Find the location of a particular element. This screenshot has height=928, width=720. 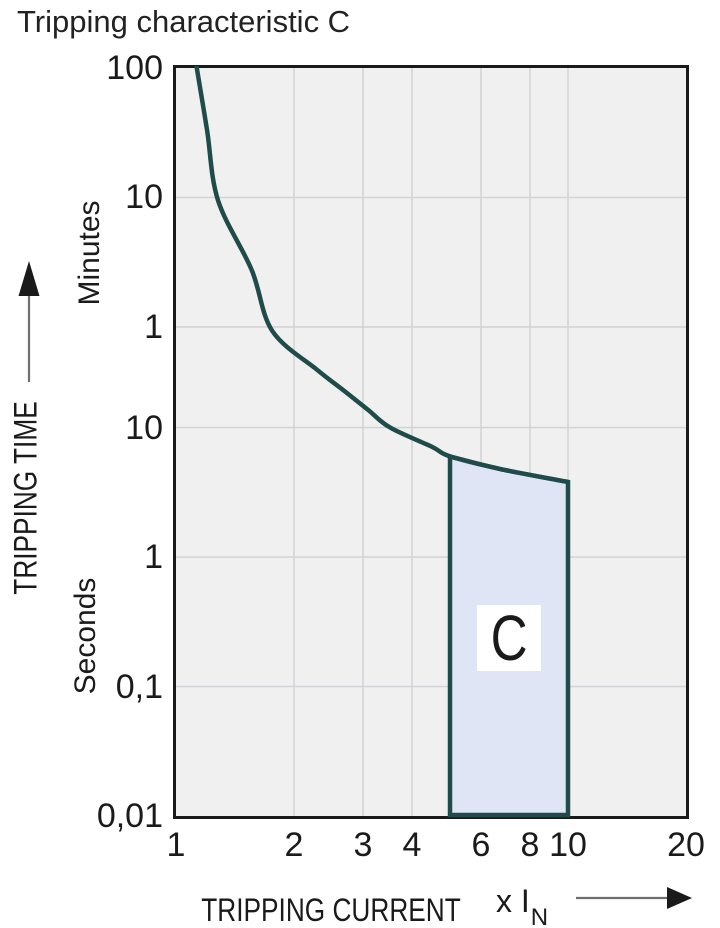

x-tick-label: 3 is located at coordinates (363, 845).